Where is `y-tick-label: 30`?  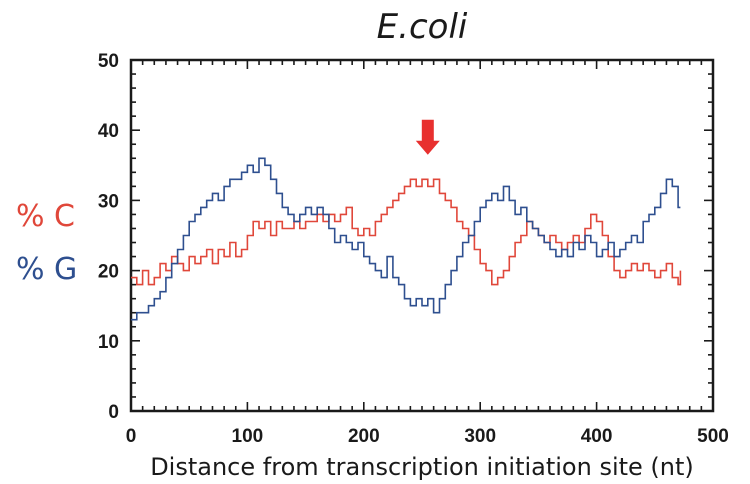
y-tick-label: 30 is located at coordinates (108, 201).